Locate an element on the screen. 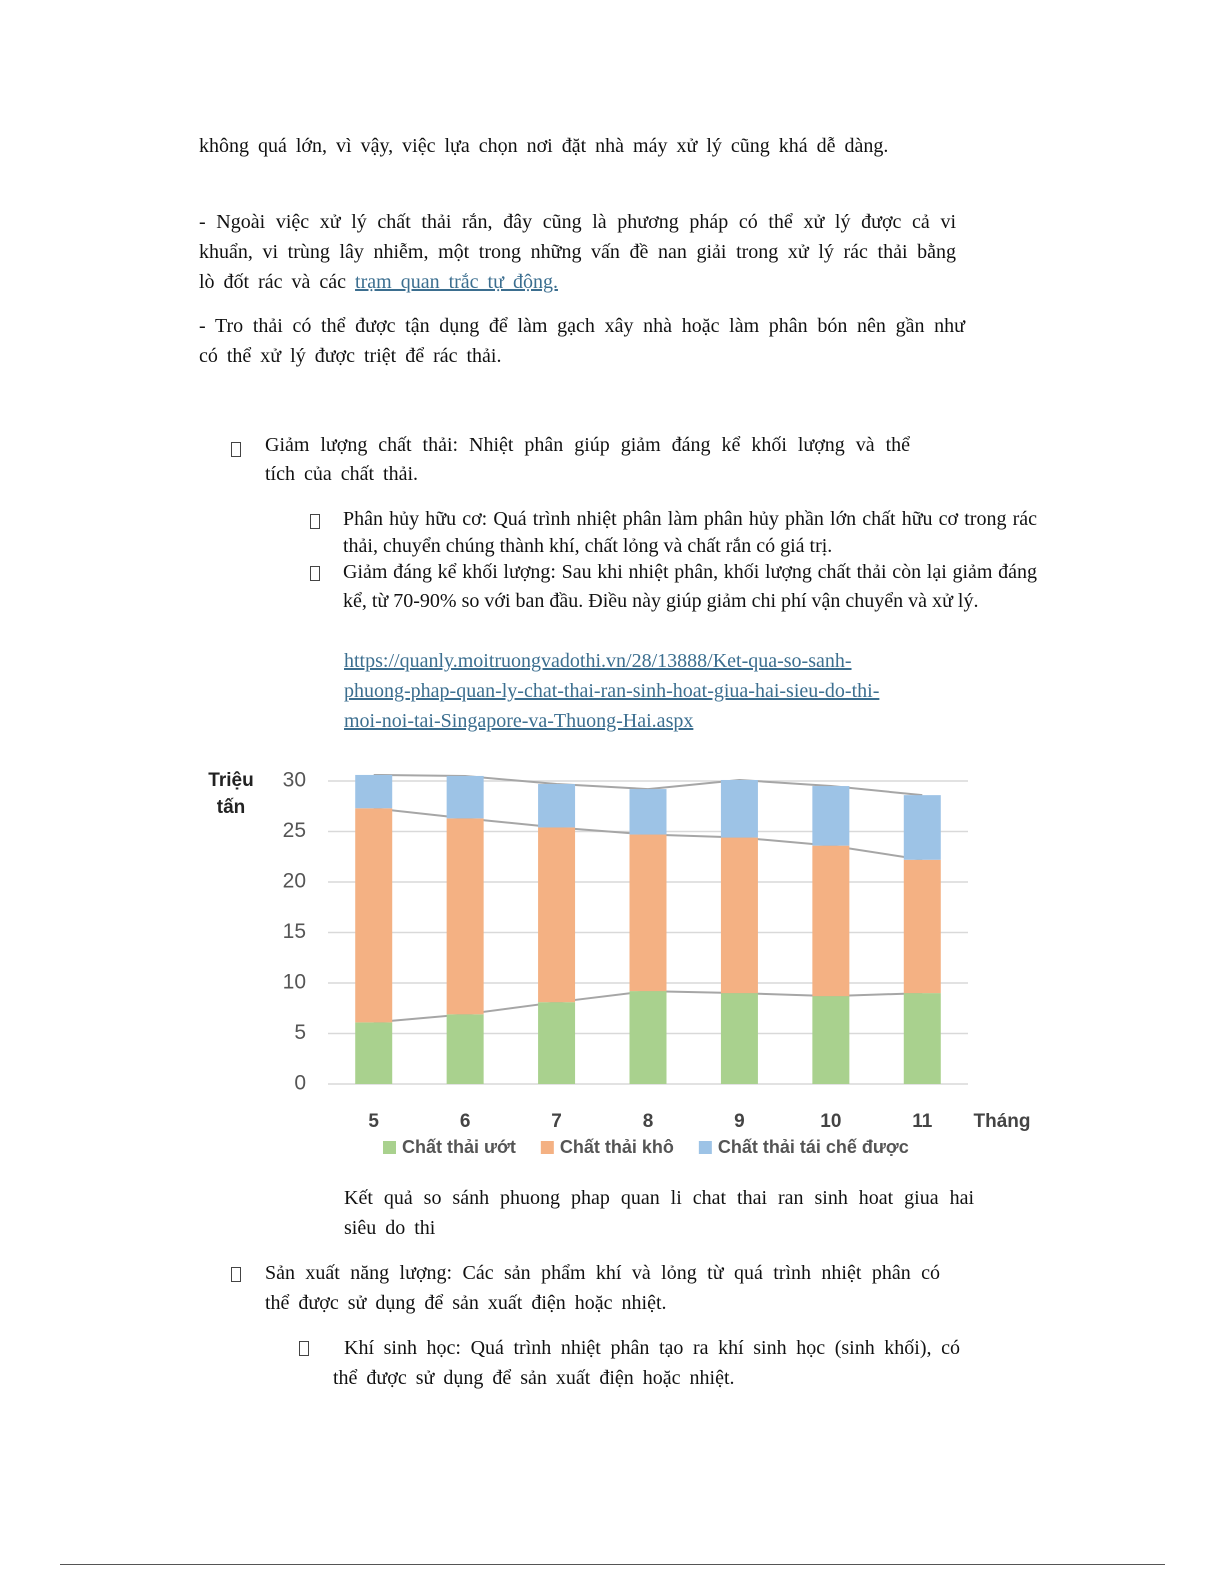 The width and height of the screenshot is (1225, 1585). x-tick-label: 11 is located at coordinates (922, 1121).